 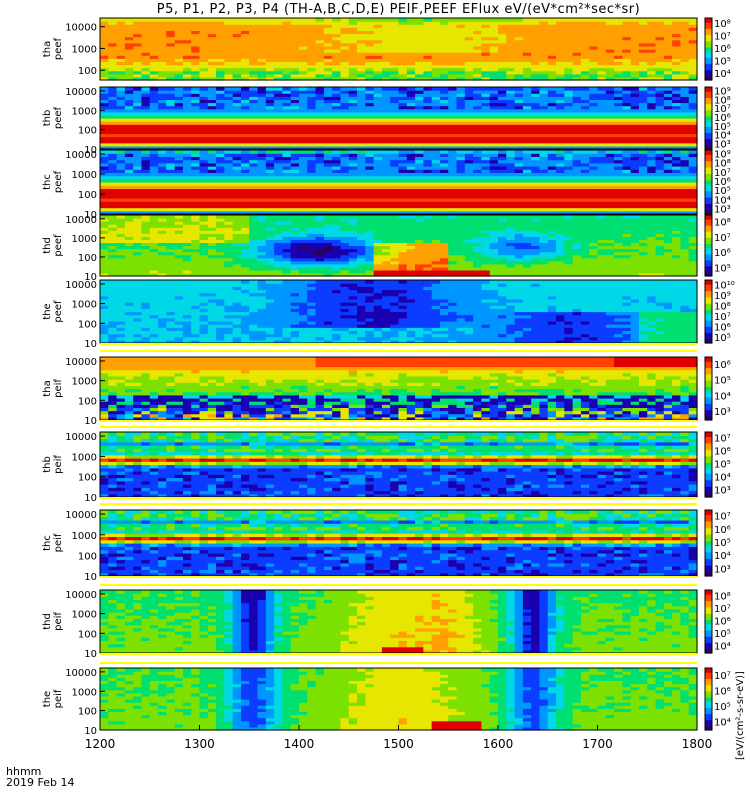 What do you see at coordinates (399, 182) in the screenshot?
I see `heatmap-cells` at bounding box center [399, 182].